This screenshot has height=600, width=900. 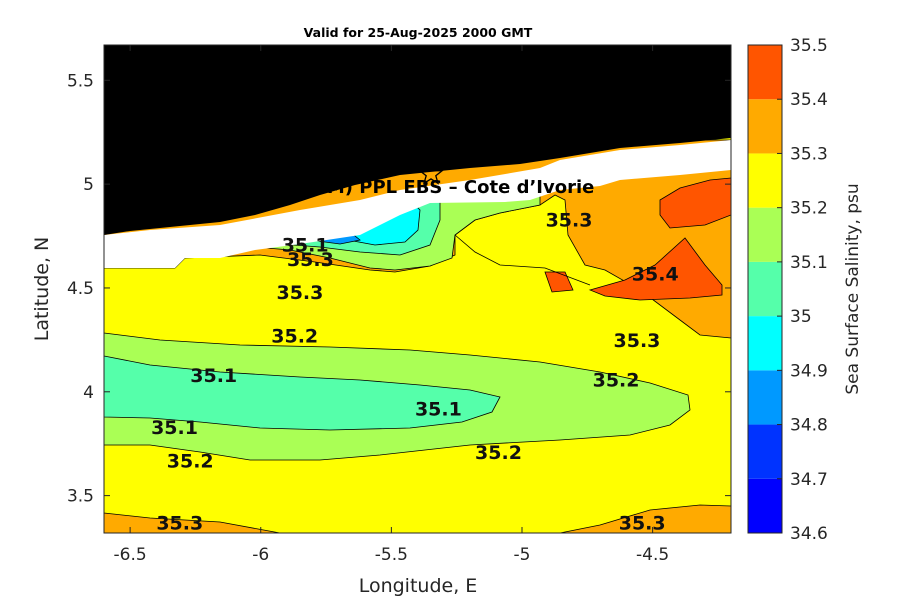 I want to click on y-axis-label: Latitude, N, so click(x=42, y=289).